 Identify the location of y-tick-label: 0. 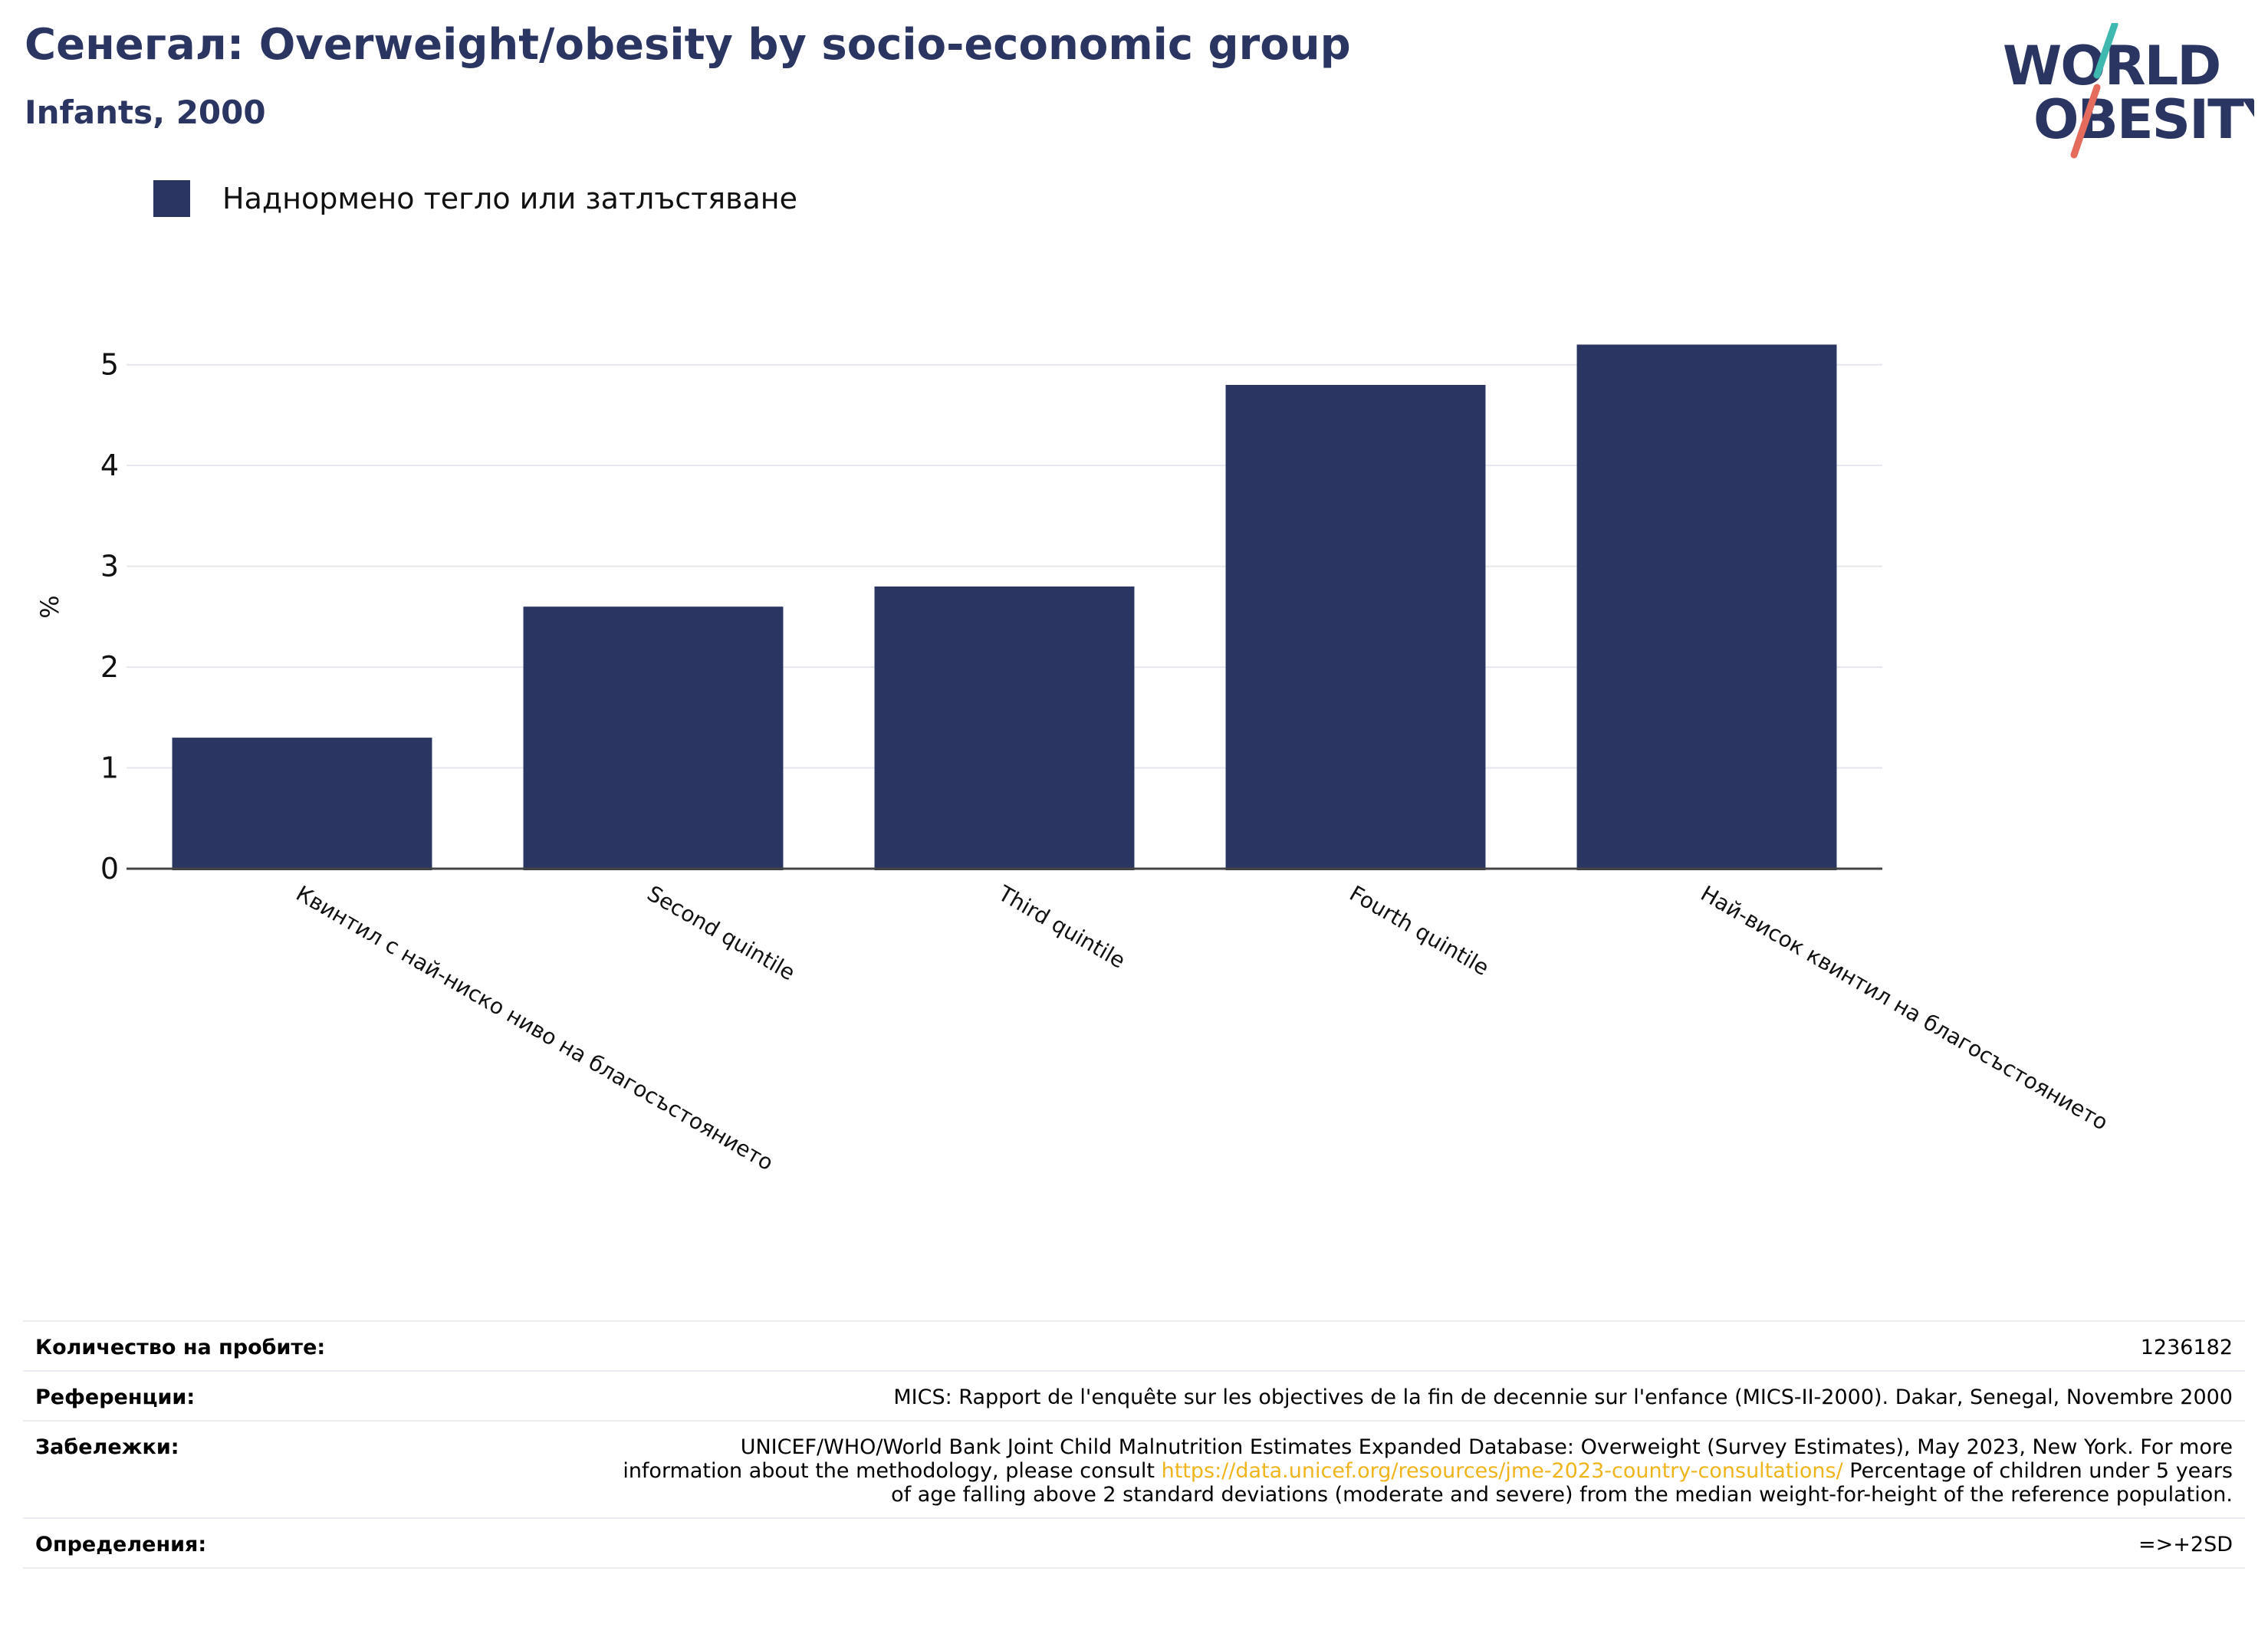
(109, 869).